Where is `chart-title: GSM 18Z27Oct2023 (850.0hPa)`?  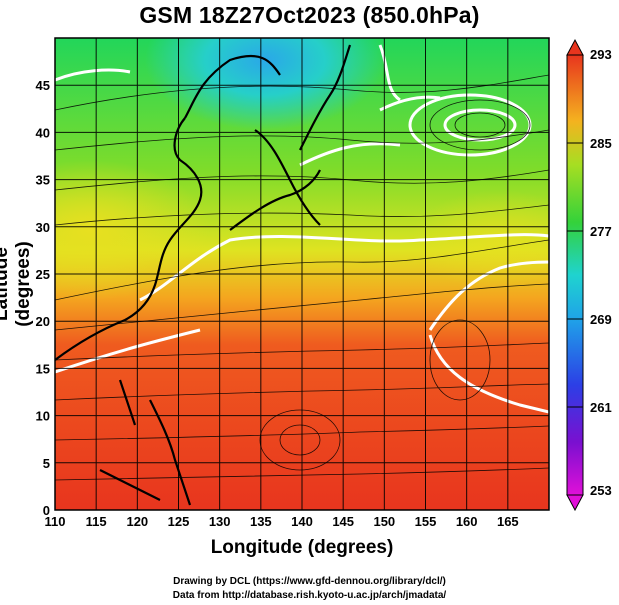
chart-title: GSM 18Z27Oct2023 (850.0hPa) is located at coordinates (309, 15).